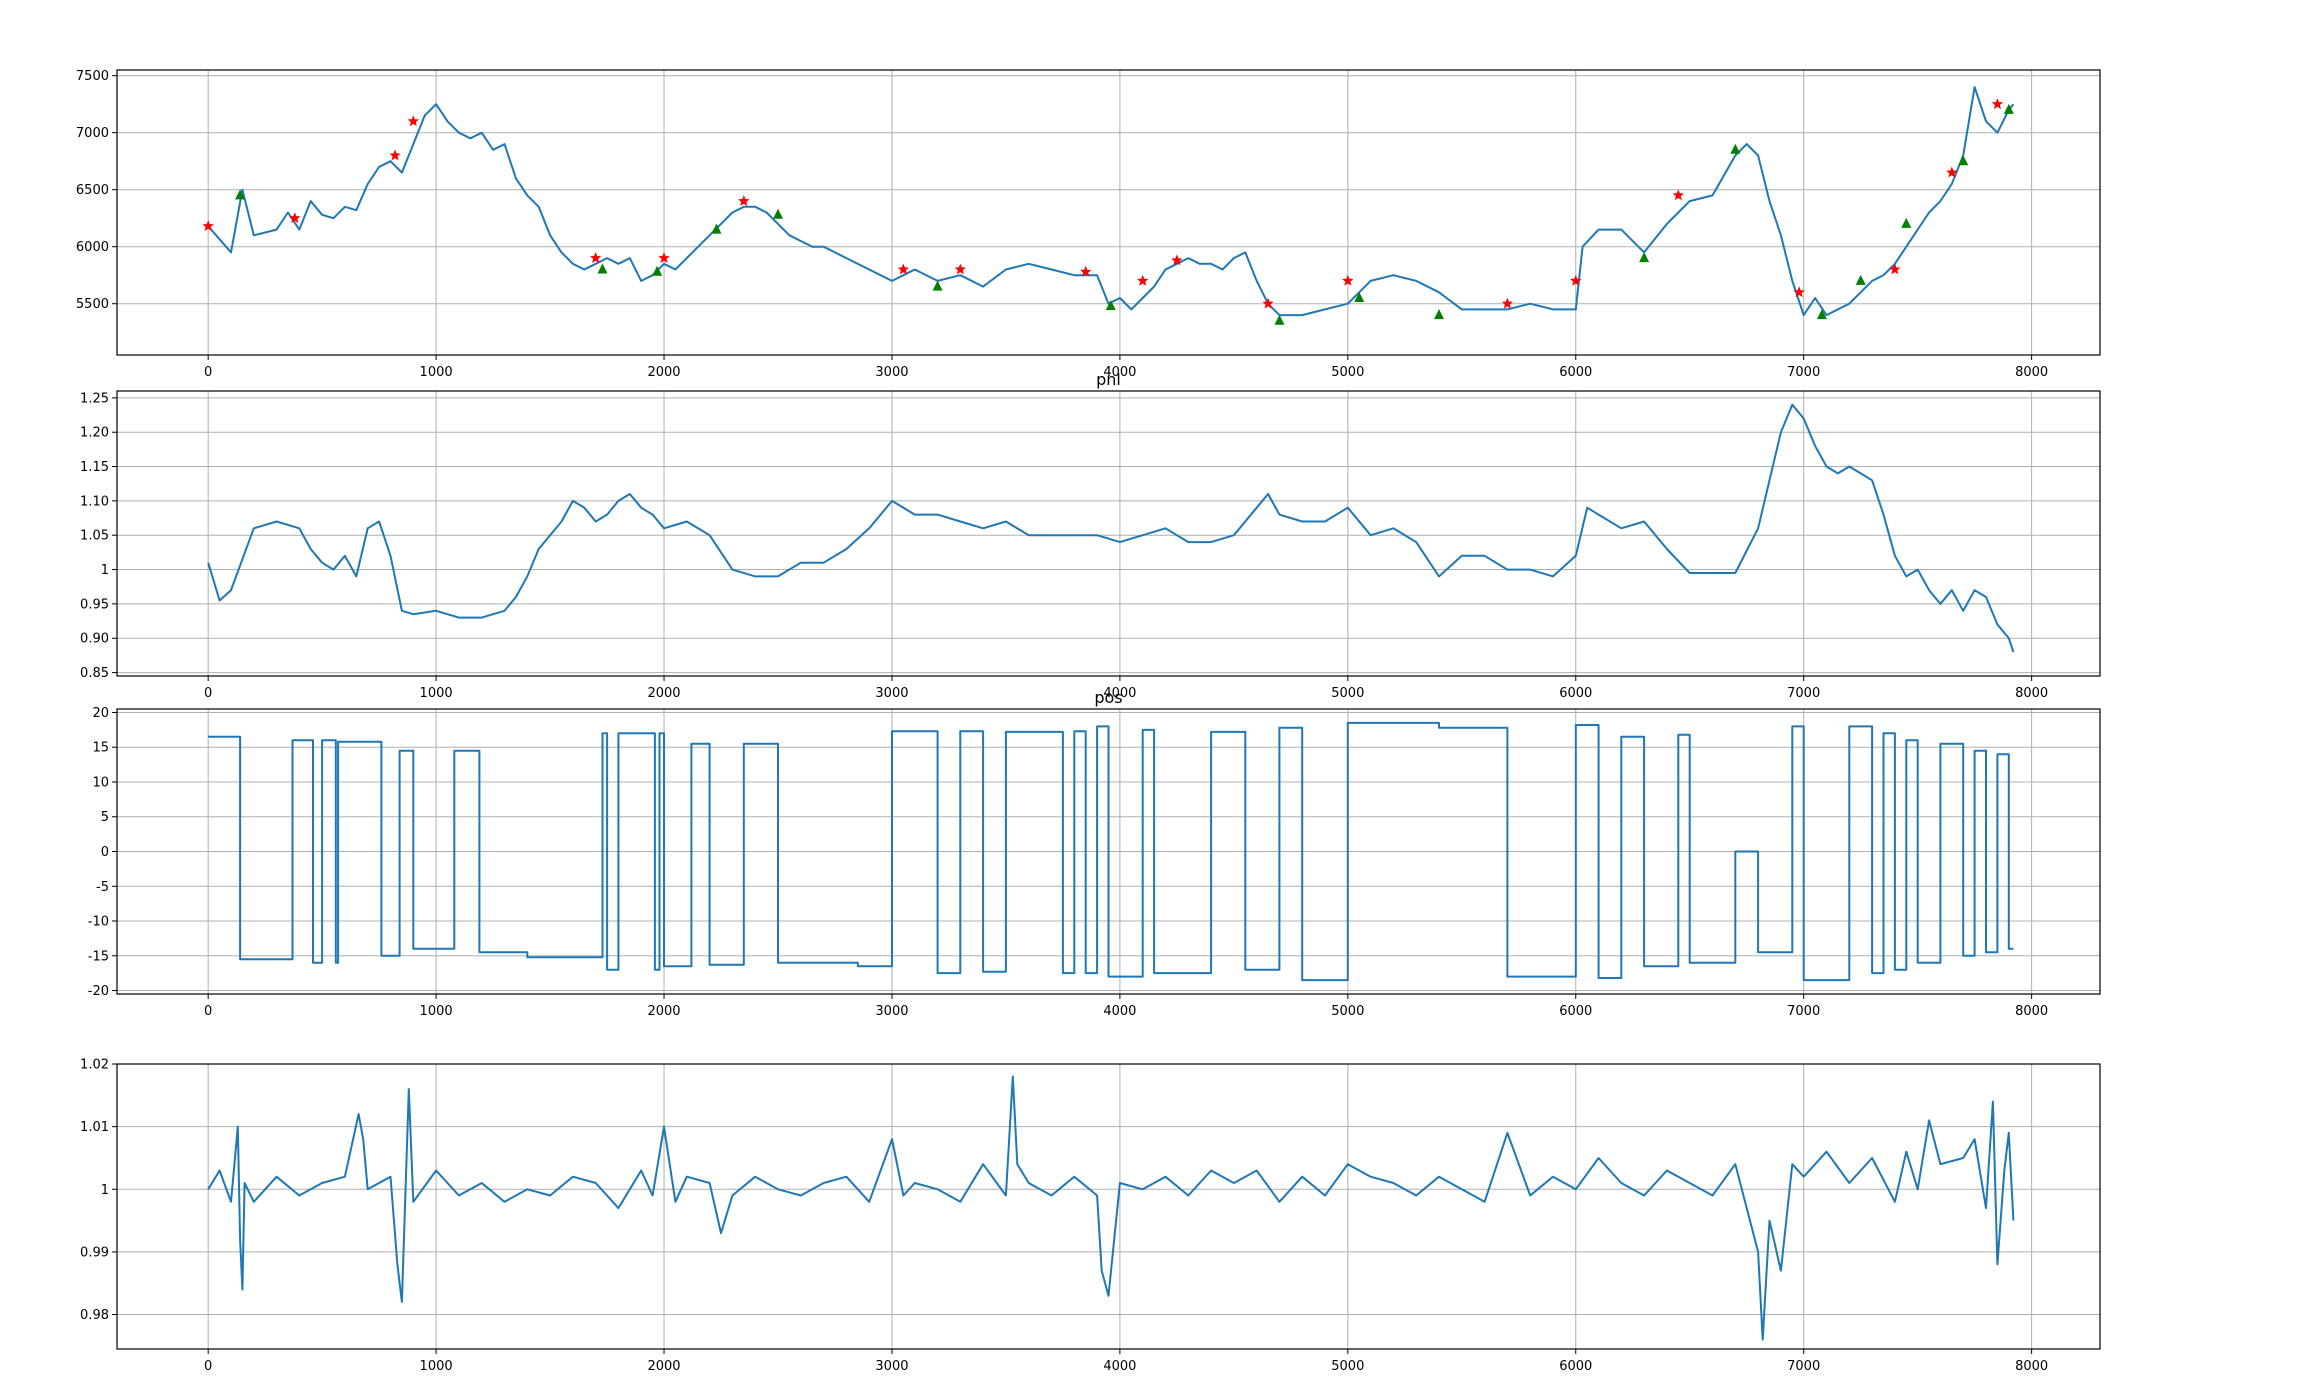 This screenshot has height=1400, width=2300. What do you see at coordinates (100, 748) in the screenshot?
I see `y-tick-label: 15` at bounding box center [100, 748].